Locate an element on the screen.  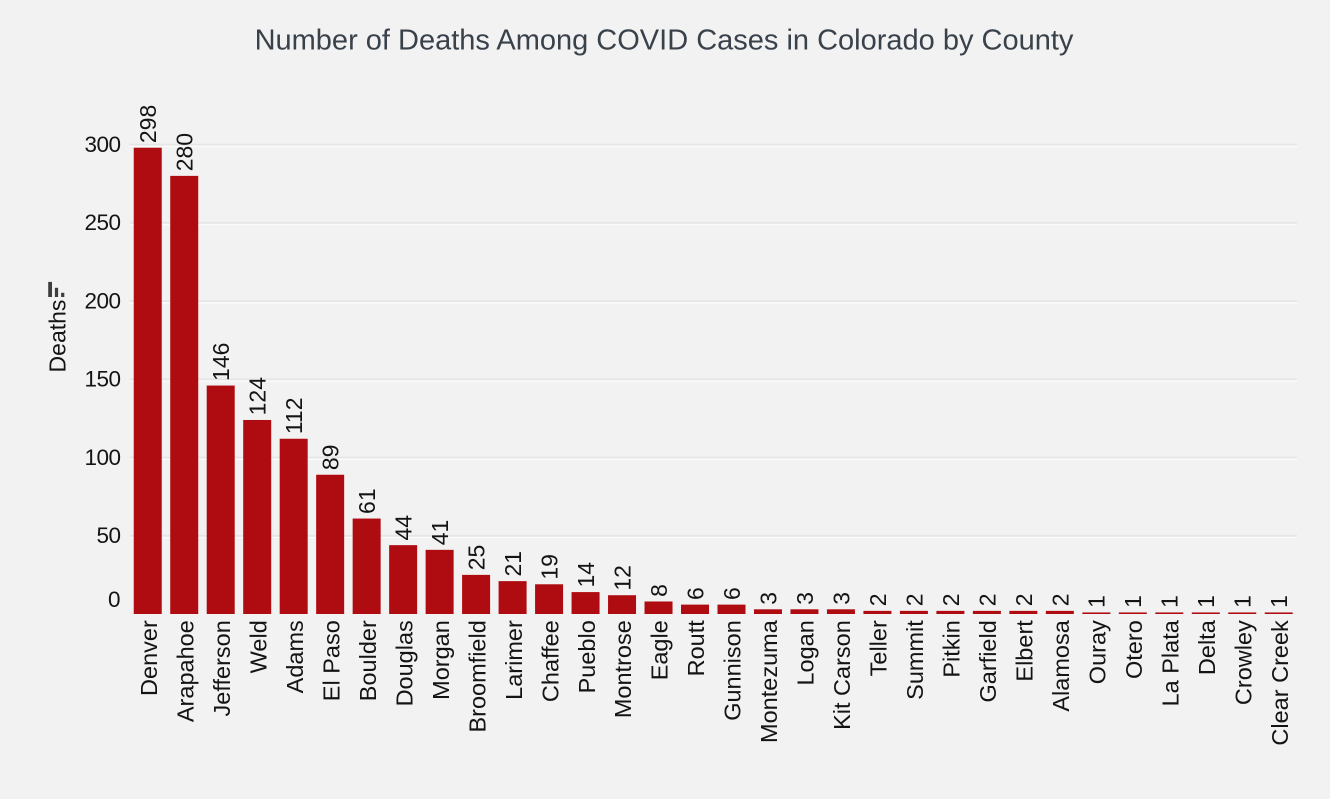
svg-text: Larimer is located at coordinates (514, 660).